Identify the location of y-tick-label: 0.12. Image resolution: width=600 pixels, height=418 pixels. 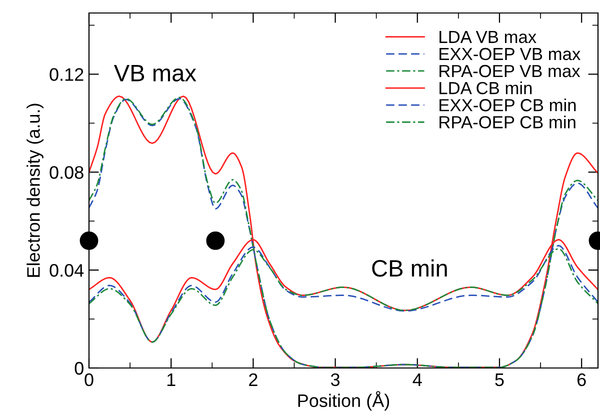
(67, 74).